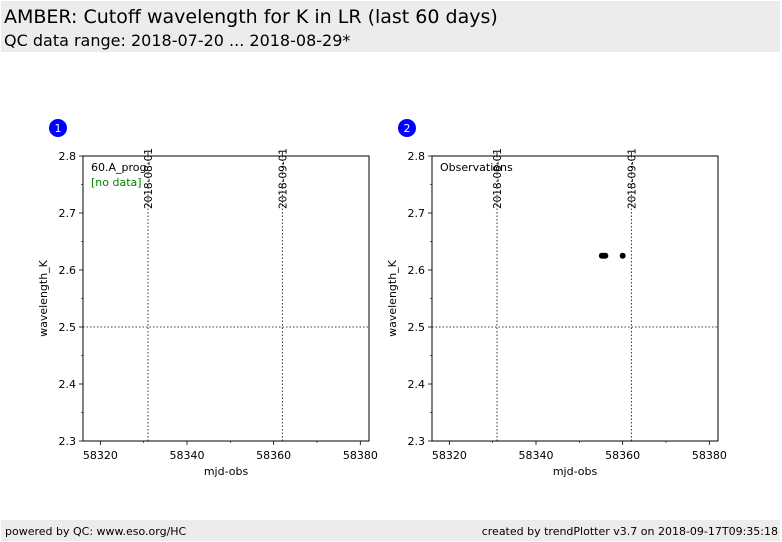  What do you see at coordinates (116, 182) in the screenshot?
I see `no-data-note: [no data]` at bounding box center [116, 182].